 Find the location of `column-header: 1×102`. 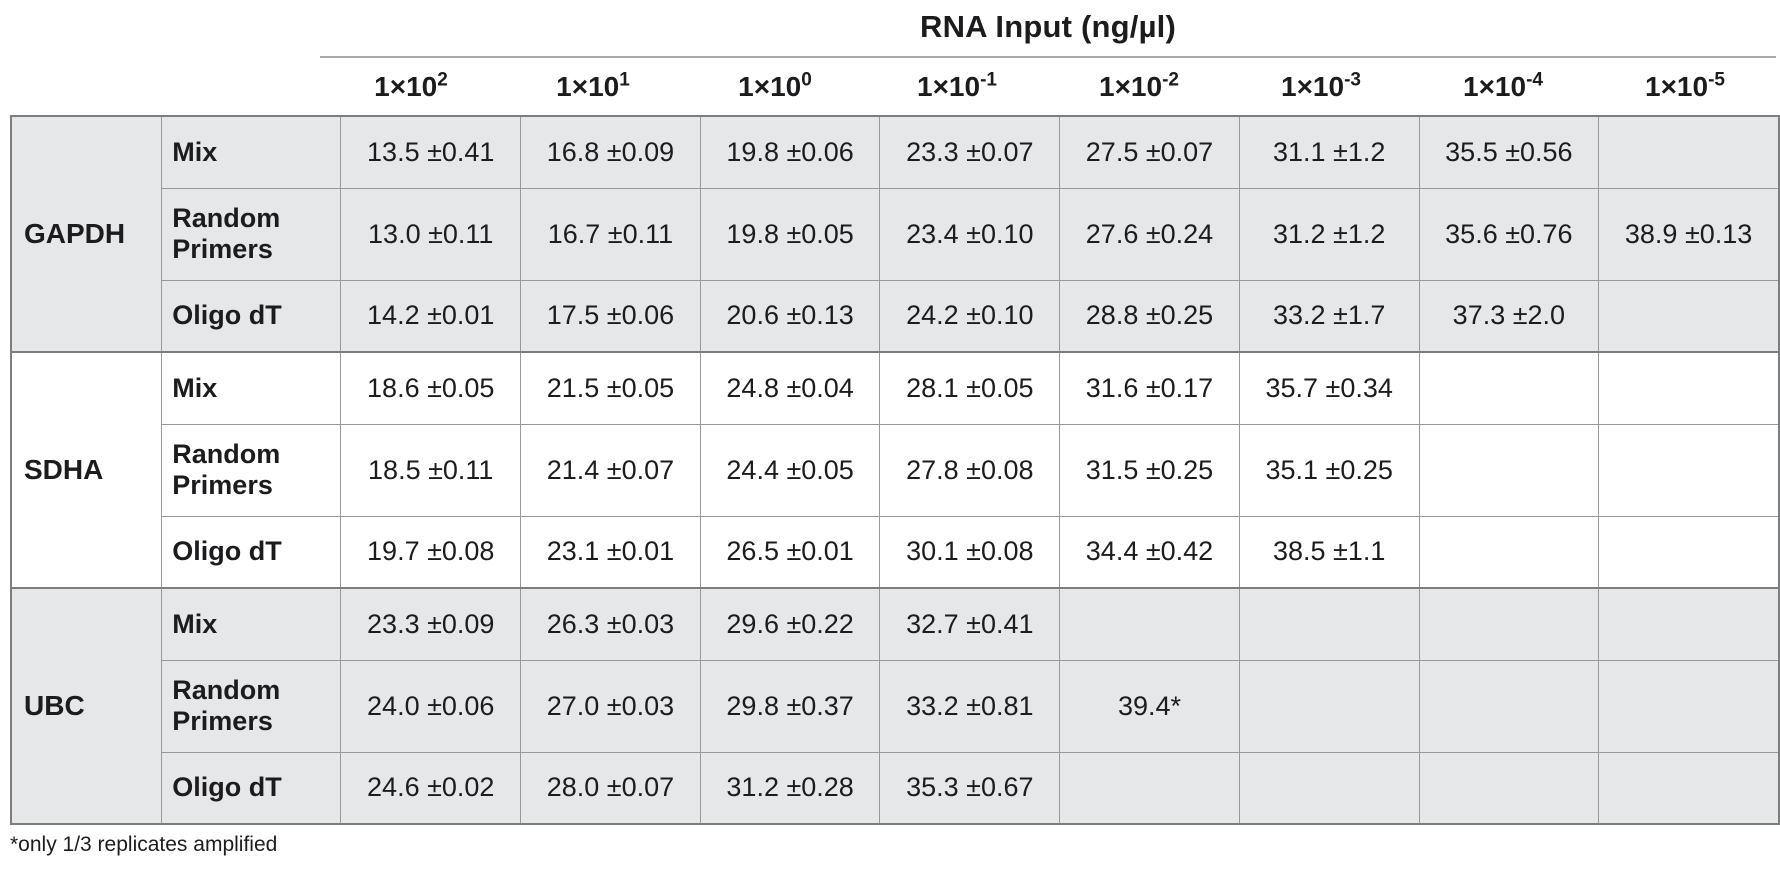

column-header: 1×102 is located at coordinates (411, 86).